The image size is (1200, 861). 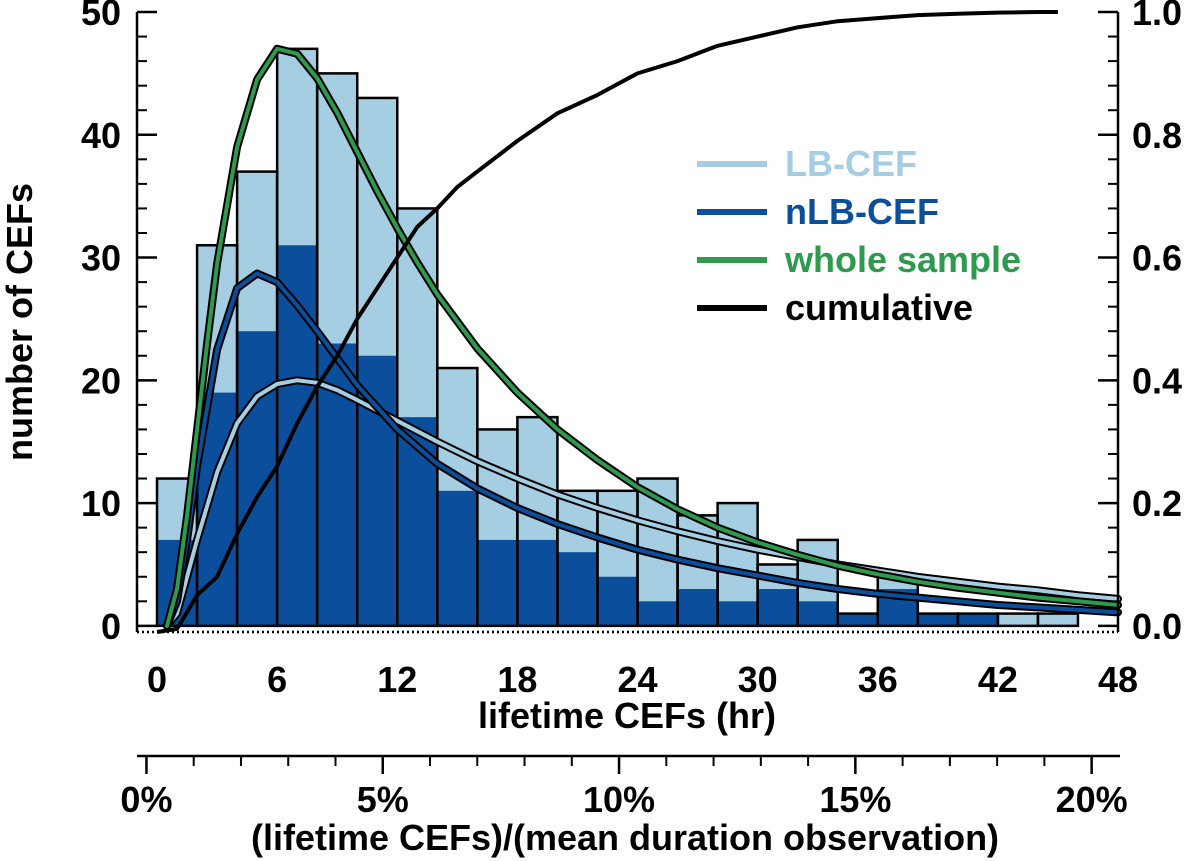 I want to click on x-tick-label: 42, so click(x=998, y=679).